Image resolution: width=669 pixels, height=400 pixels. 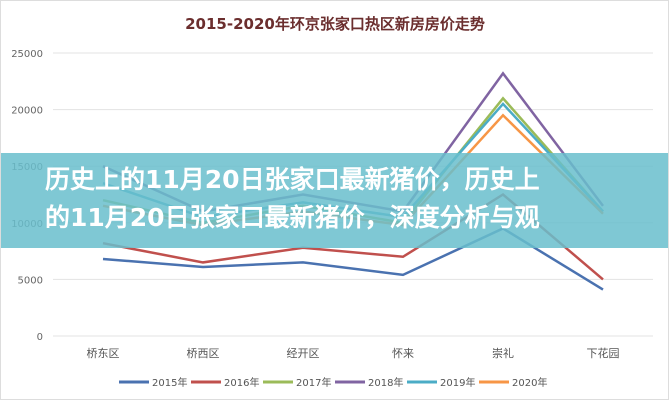 What do you see at coordinates (103, 353) in the screenshot?
I see `x-tick-label: 桥东区` at bounding box center [103, 353].